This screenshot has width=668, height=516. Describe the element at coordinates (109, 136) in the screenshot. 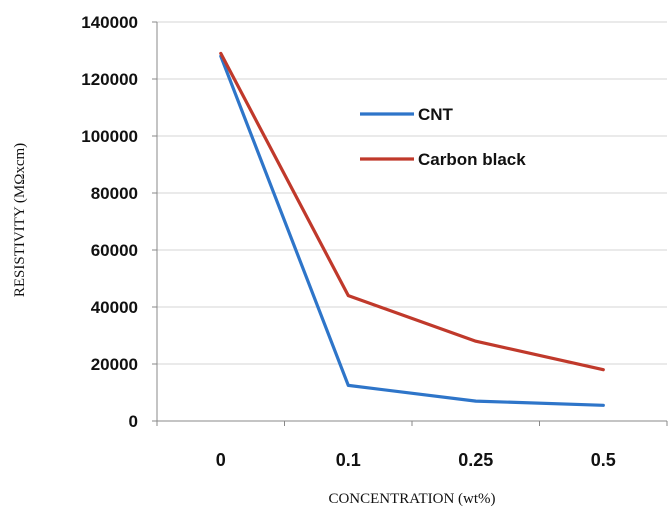

I see `y-tick-label: 100000` at that location.